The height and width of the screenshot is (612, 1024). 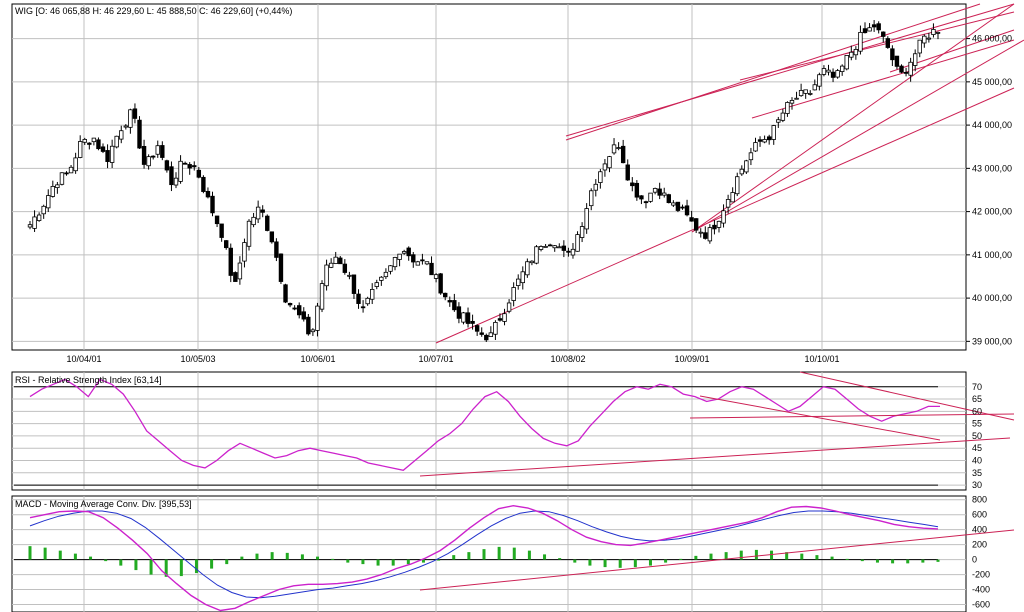 I want to click on price-y-tick-label: 46 000,00, so click(x=992, y=39).